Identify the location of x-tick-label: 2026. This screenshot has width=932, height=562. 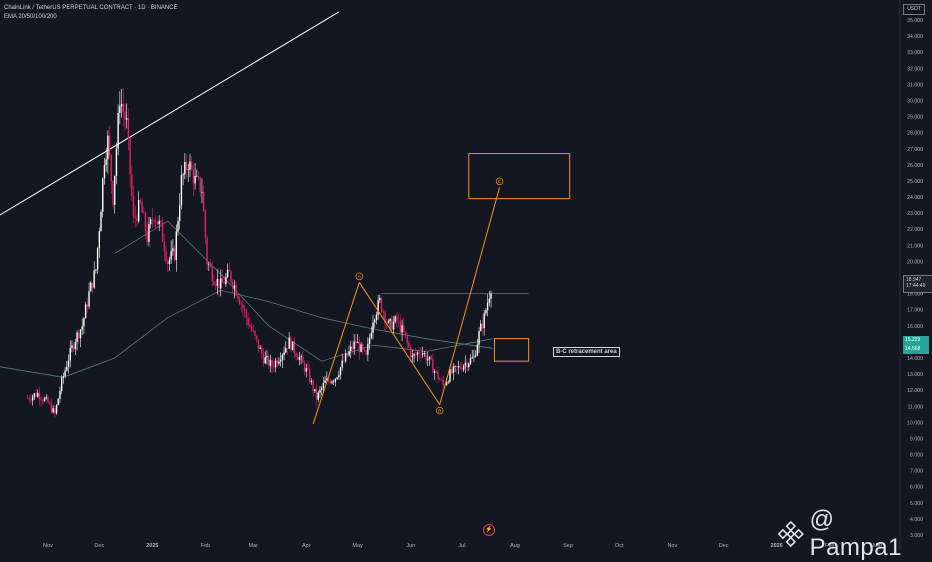
(777, 546).